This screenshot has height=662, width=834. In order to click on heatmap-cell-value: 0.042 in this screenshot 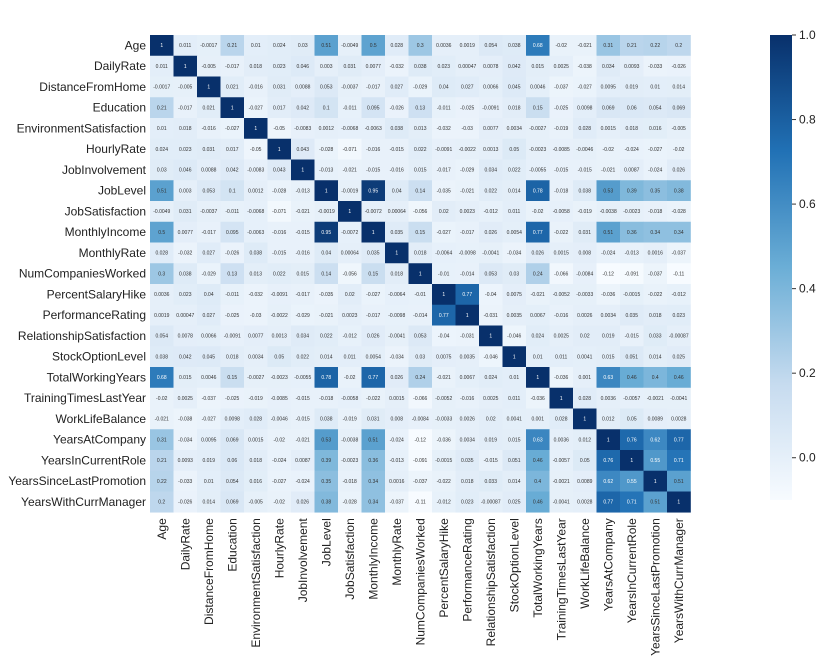, I will do `click(302, 108)`.